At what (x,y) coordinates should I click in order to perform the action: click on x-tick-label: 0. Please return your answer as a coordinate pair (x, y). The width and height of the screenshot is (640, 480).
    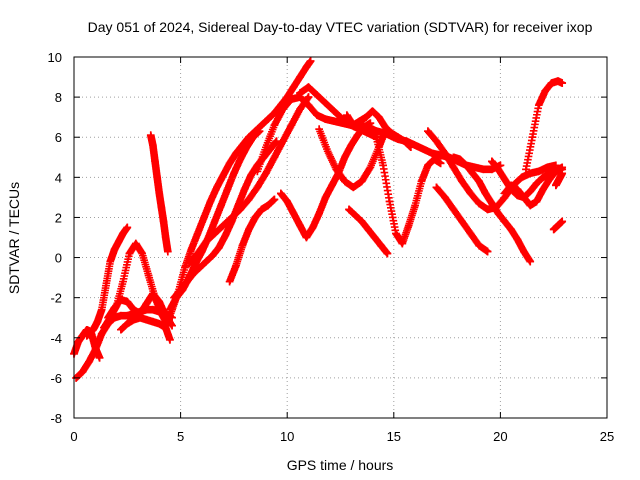
    Looking at the image, I should click on (73, 436).